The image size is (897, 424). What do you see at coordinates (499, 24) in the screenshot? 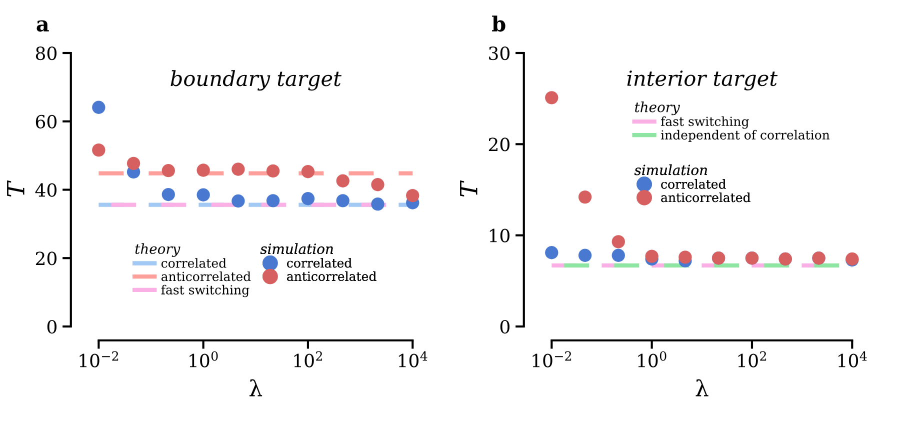
I see `text: b` at bounding box center [499, 24].